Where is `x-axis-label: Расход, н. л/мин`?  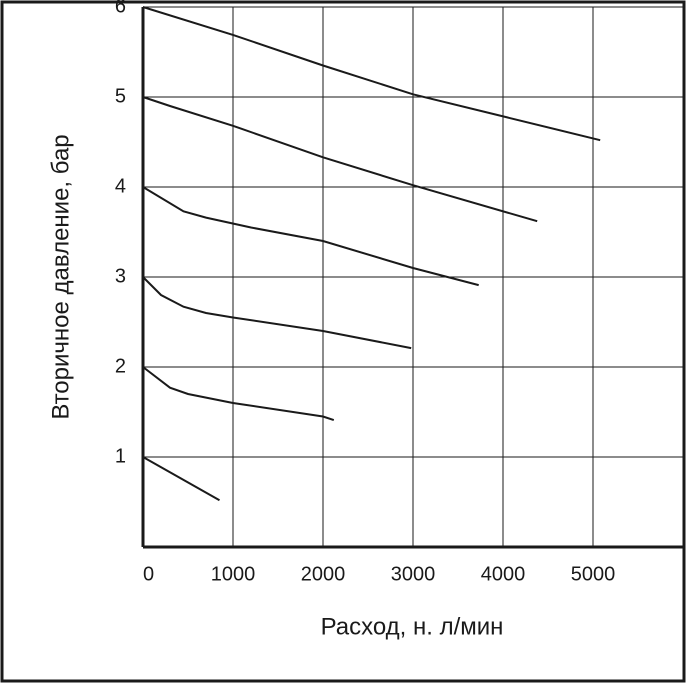
x-axis-label: Расход, н. л/мин is located at coordinates (412, 626).